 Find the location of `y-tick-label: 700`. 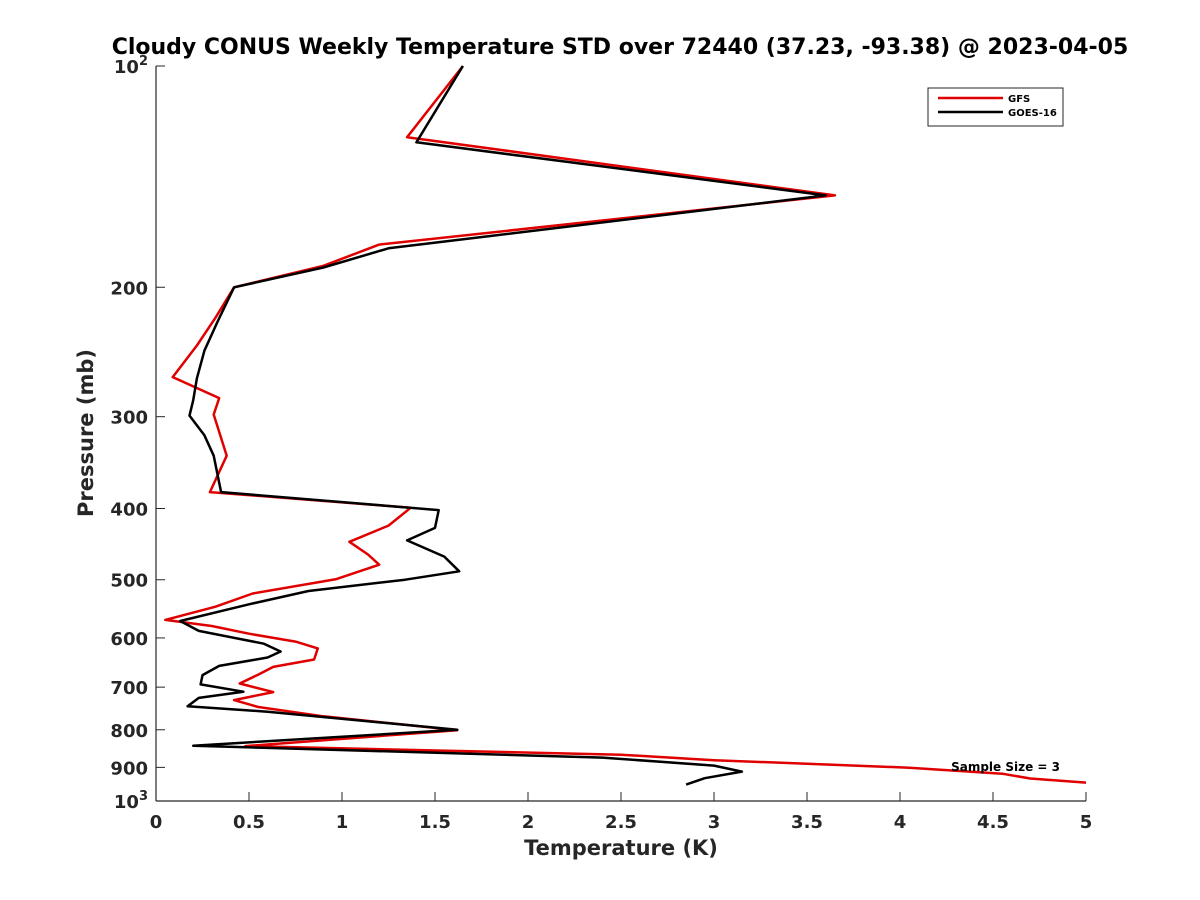

y-tick-label: 700 is located at coordinates (129, 688).